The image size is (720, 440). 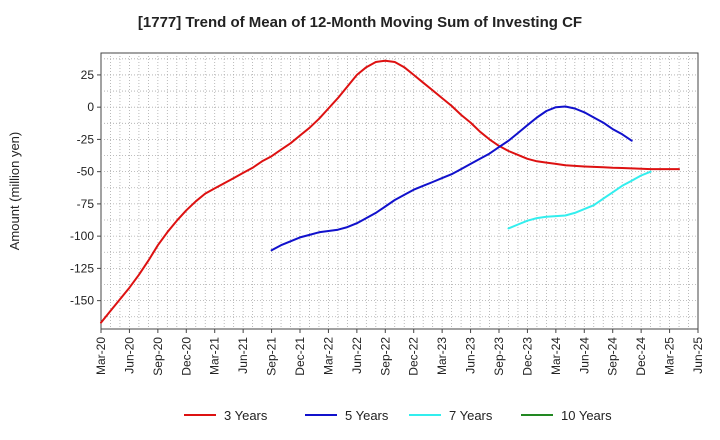 What do you see at coordinates (499, 356) in the screenshot?
I see `x-tick-label: Sep-23` at bounding box center [499, 356].